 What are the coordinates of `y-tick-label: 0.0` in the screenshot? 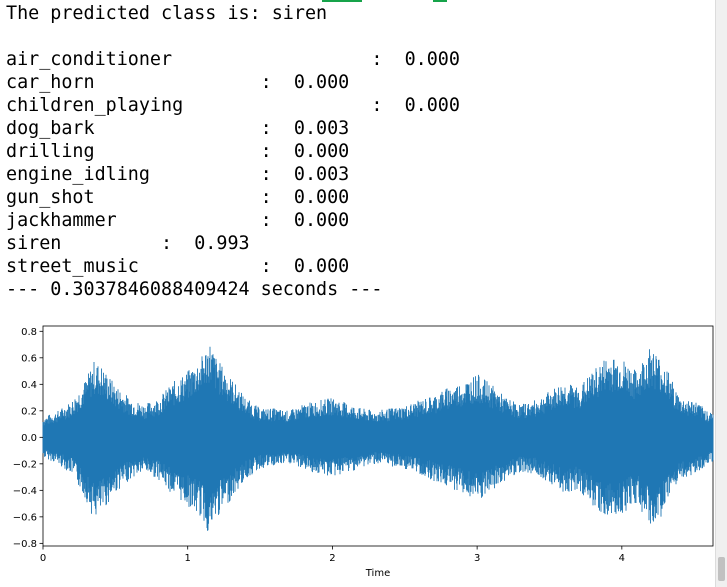 It's located at (29, 438).